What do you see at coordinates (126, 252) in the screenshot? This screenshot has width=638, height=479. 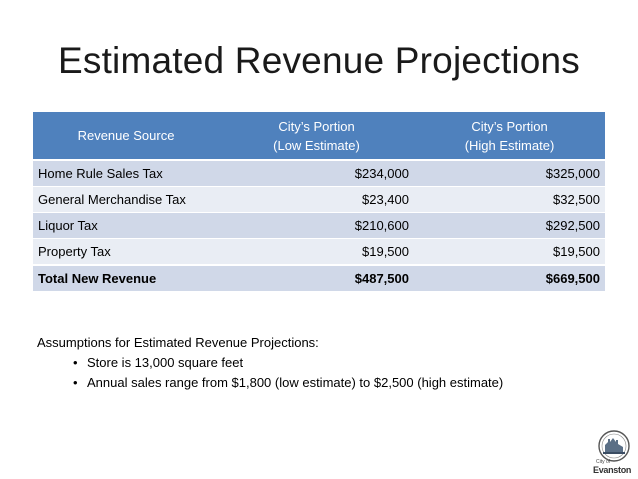 I see `row-source: Property Tax` at bounding box center [126, 252].